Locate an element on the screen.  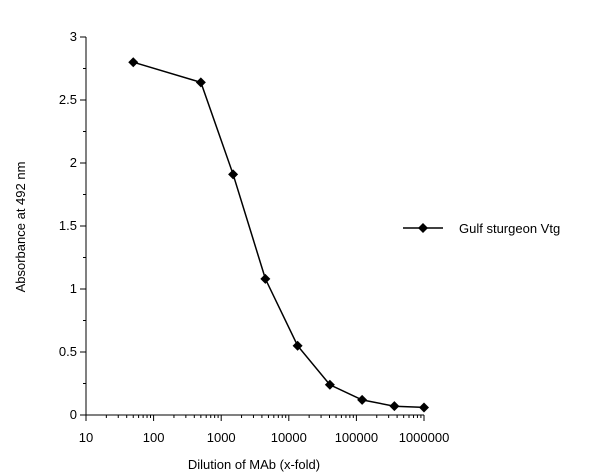
x-axis: 10 100 1000 10000 100000 1000000 is located at coordinates (264, 429).